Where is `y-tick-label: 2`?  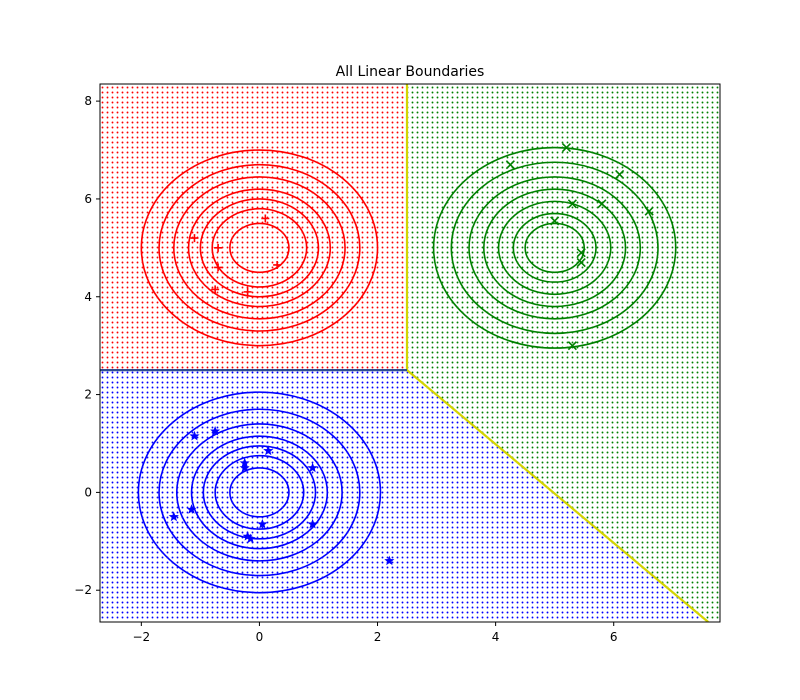 y-tick-label: 2 is located at coordinates (88, 395).